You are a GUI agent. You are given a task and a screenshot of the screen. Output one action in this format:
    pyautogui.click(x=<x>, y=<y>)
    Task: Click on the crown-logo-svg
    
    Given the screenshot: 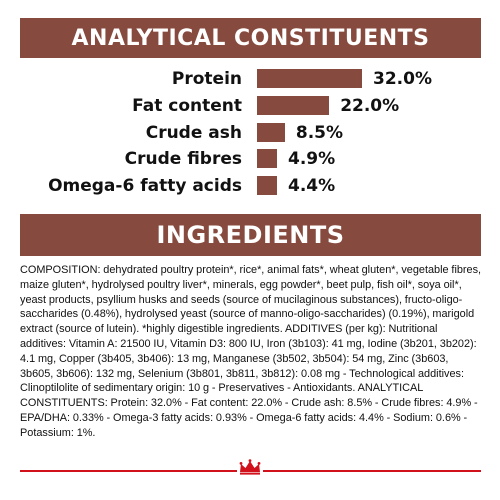 What is the action you would take?
    pyautogui.click(x=250, y=467)
    